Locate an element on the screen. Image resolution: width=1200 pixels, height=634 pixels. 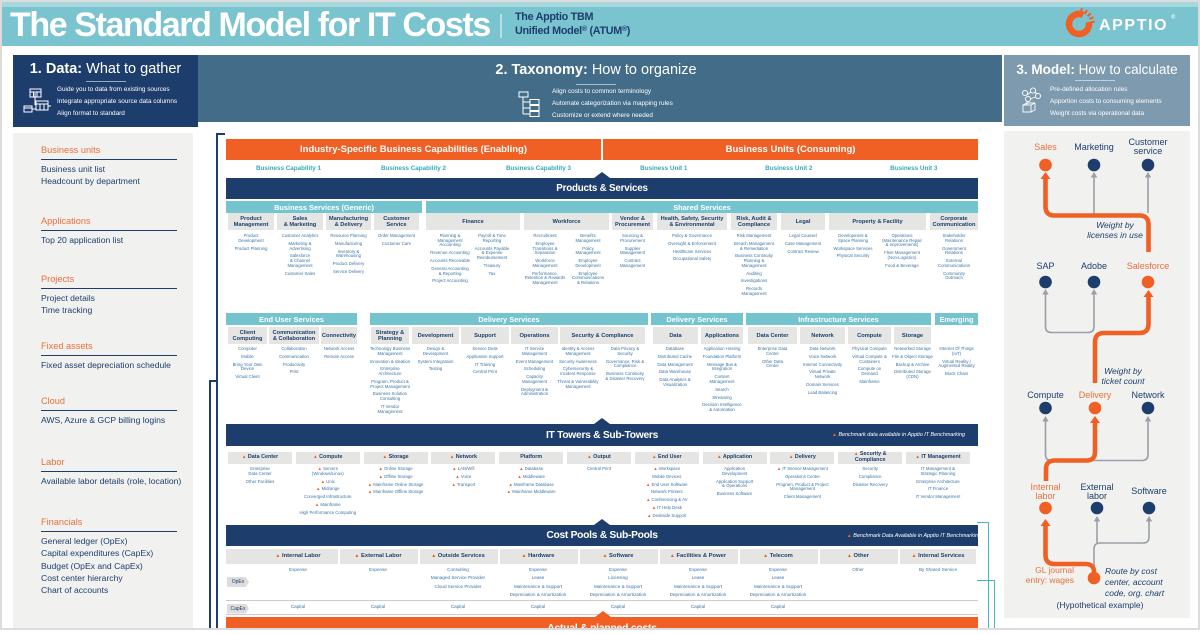
svg-text: APPTIO is located at coordinates (1133, 25).